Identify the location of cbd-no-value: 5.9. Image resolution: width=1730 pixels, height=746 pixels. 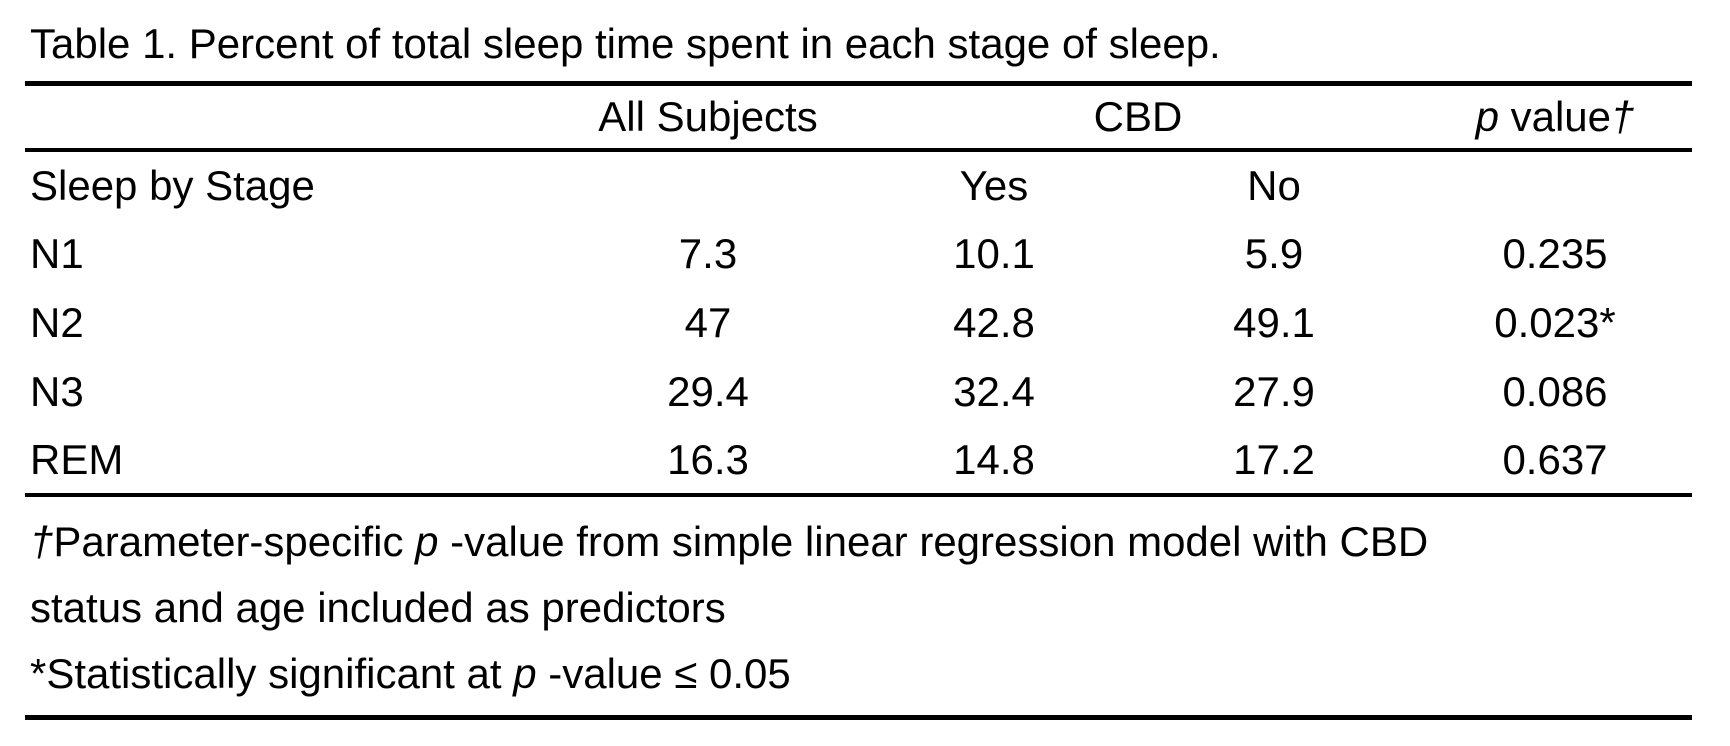
(1274, 253).